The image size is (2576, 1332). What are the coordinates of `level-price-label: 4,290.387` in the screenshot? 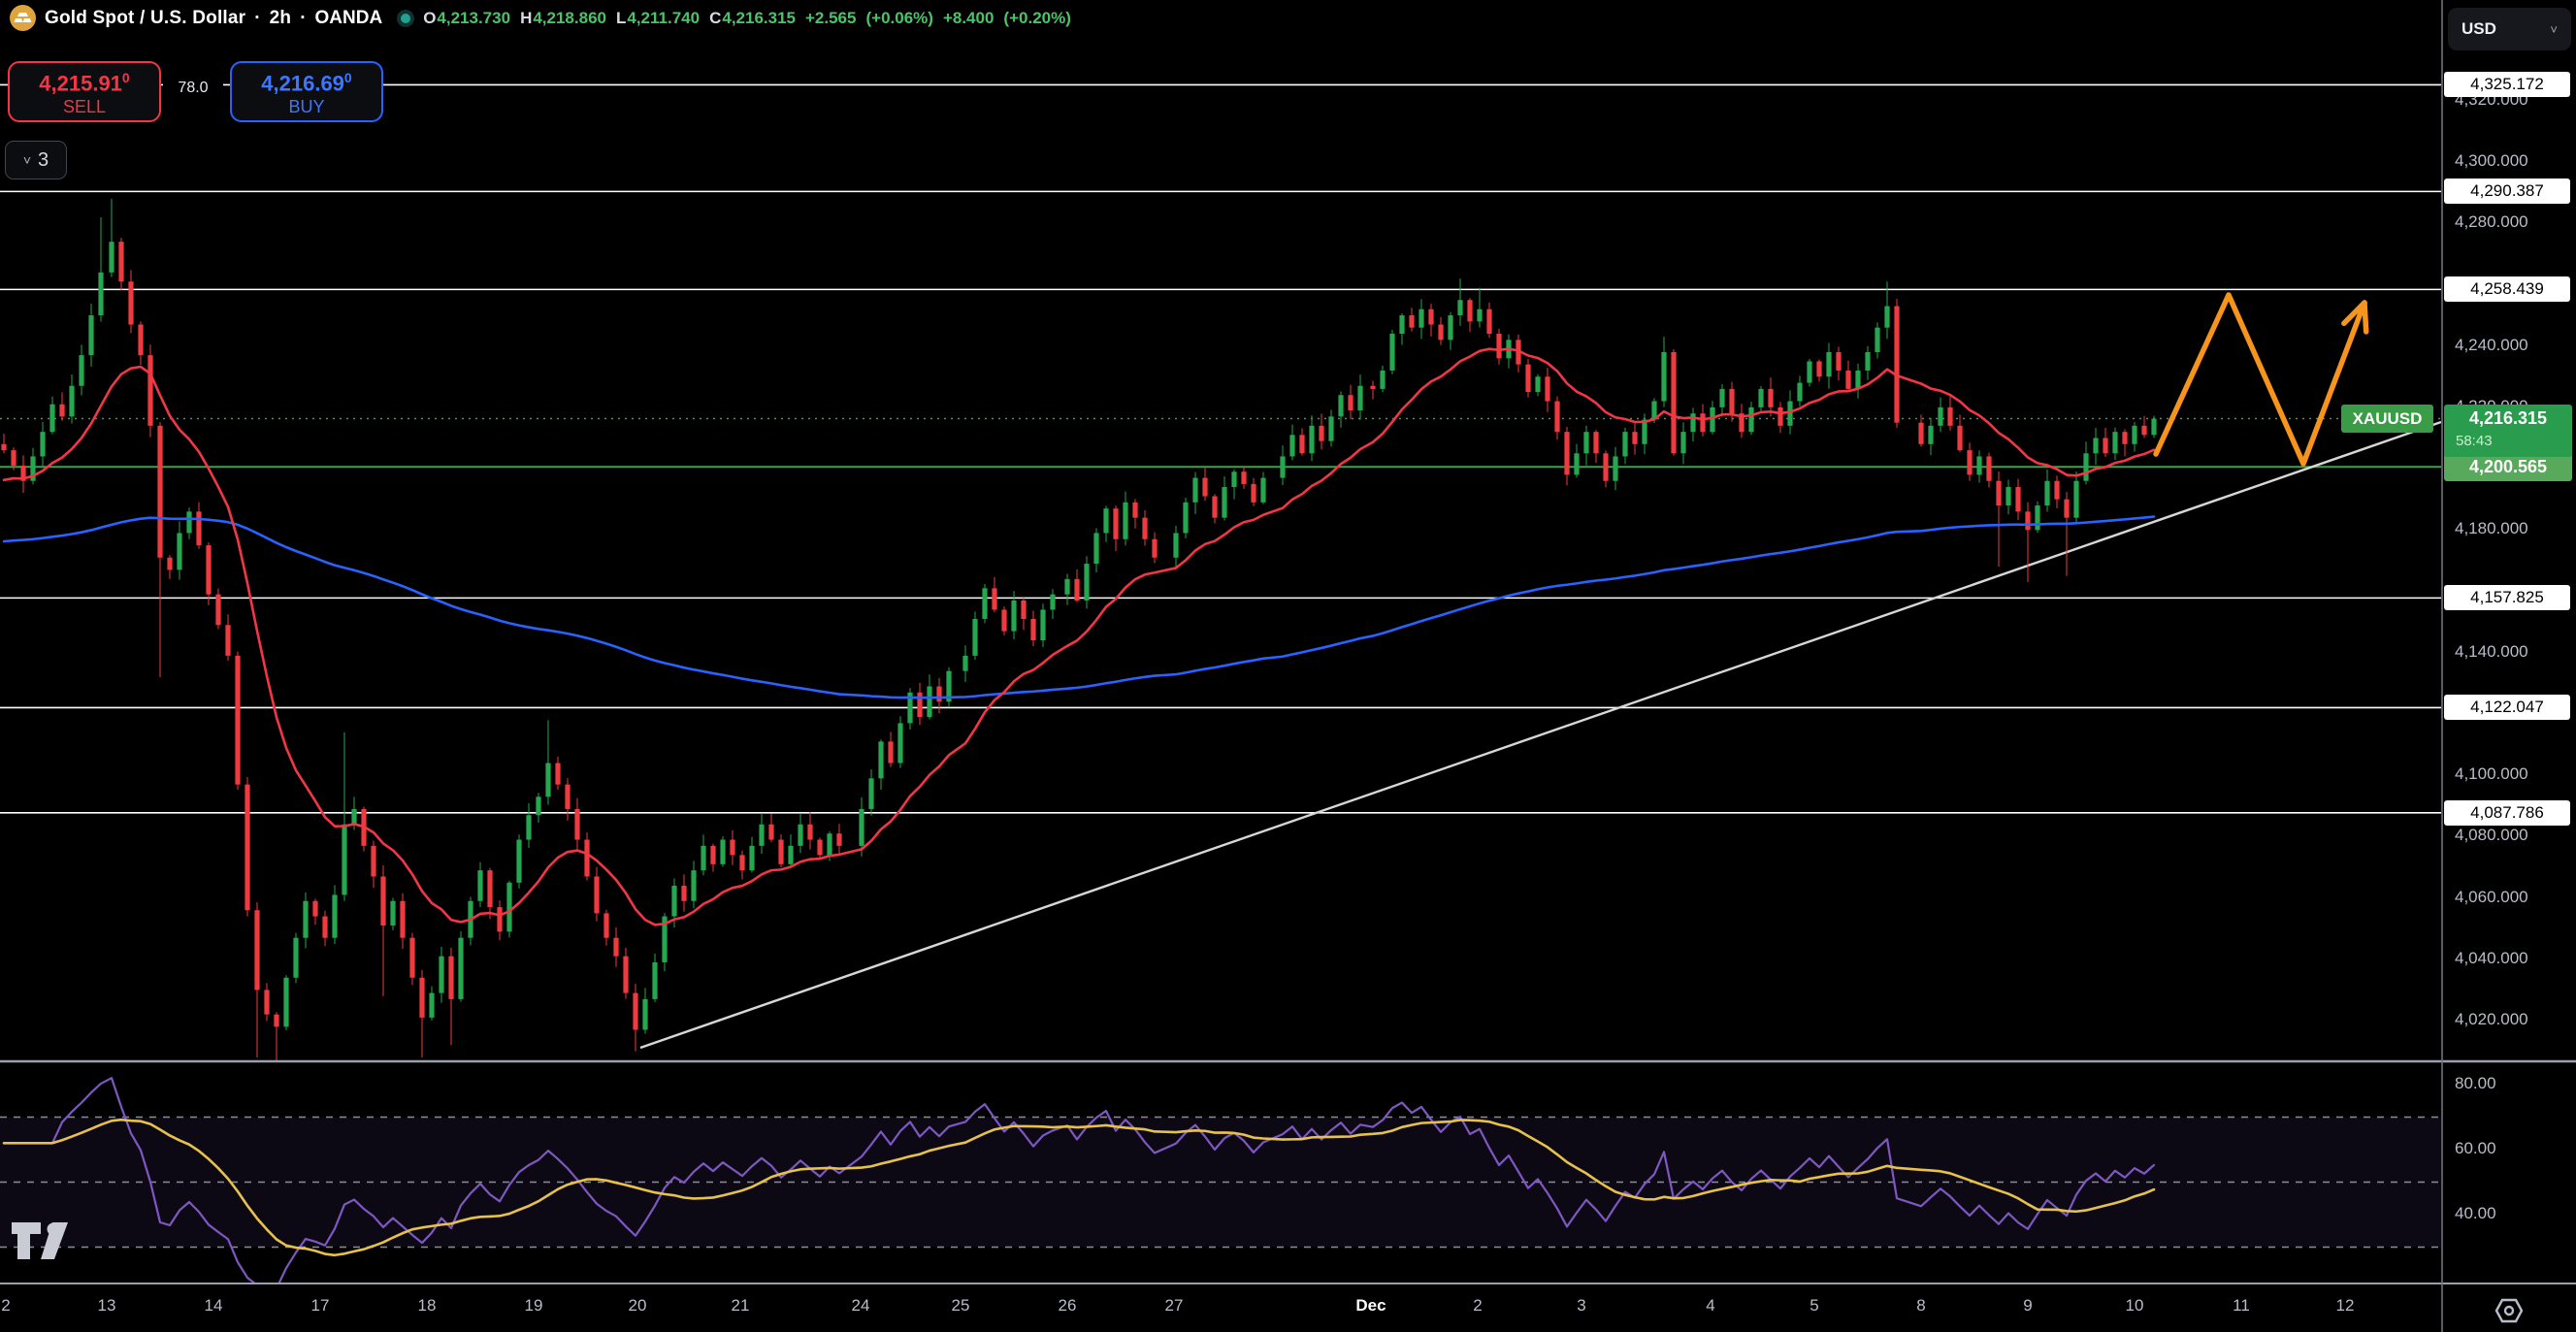 It's located at (2507, 192).